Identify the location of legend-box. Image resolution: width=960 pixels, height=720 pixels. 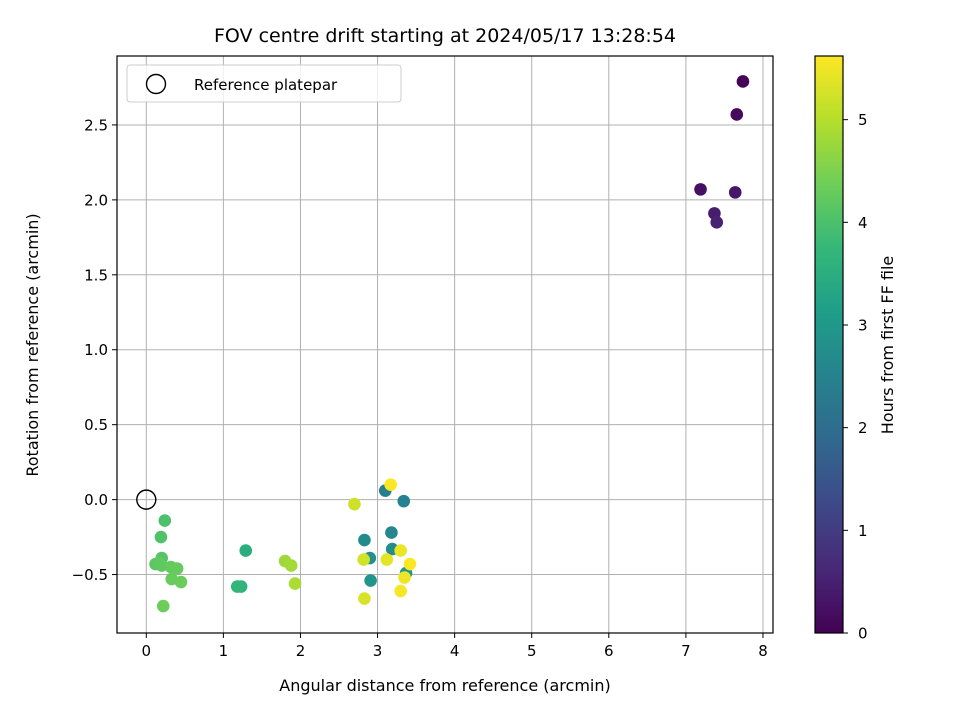
(264, 83).